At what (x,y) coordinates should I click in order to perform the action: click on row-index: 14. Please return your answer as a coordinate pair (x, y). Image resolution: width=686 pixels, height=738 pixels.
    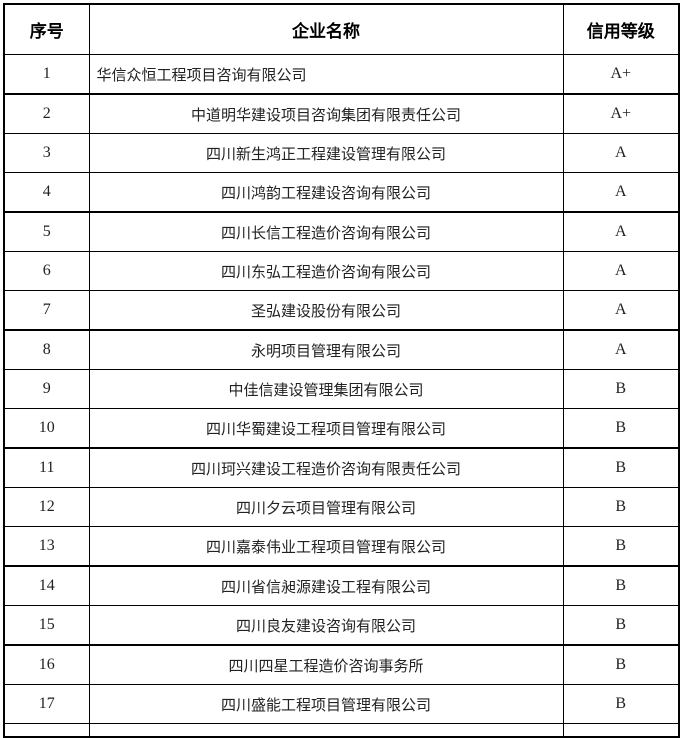
    Looking at the image, I should click on (46, 585).